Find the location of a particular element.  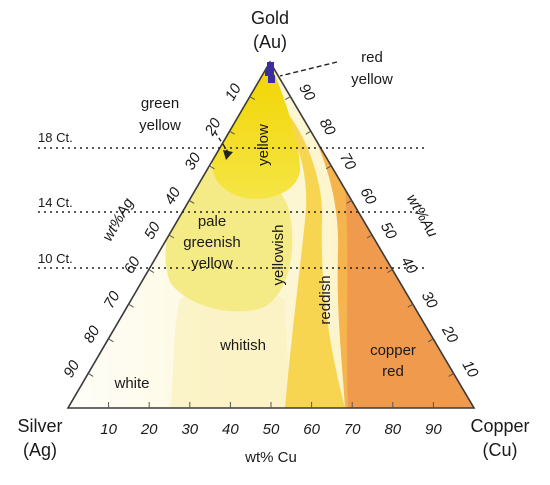

label-yellow: yellow is located at coordinates (263, 145).